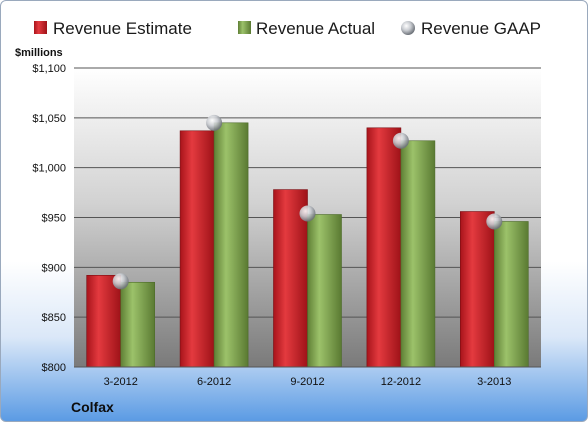  I want to click on x-tick-label: 6-2012, so click(214, 382).